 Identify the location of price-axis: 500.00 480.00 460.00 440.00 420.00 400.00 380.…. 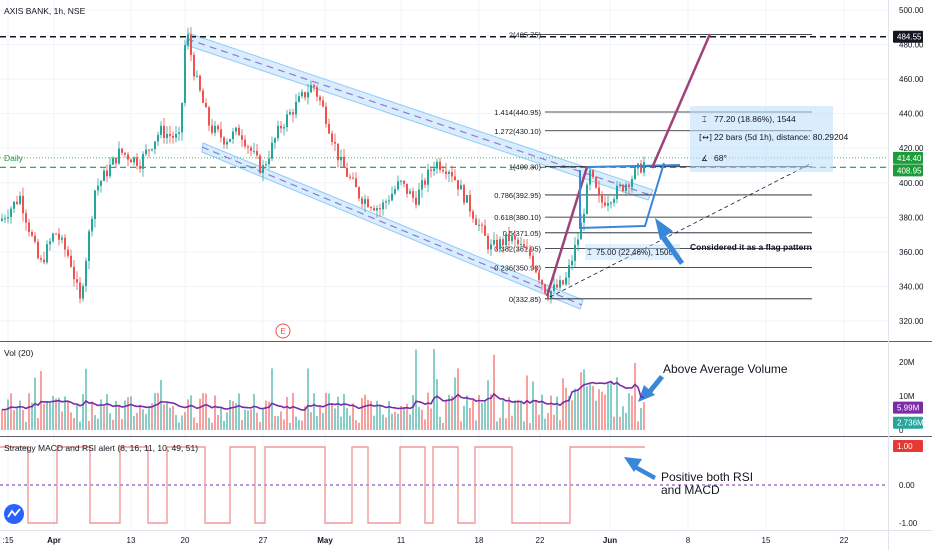
(911, 166).